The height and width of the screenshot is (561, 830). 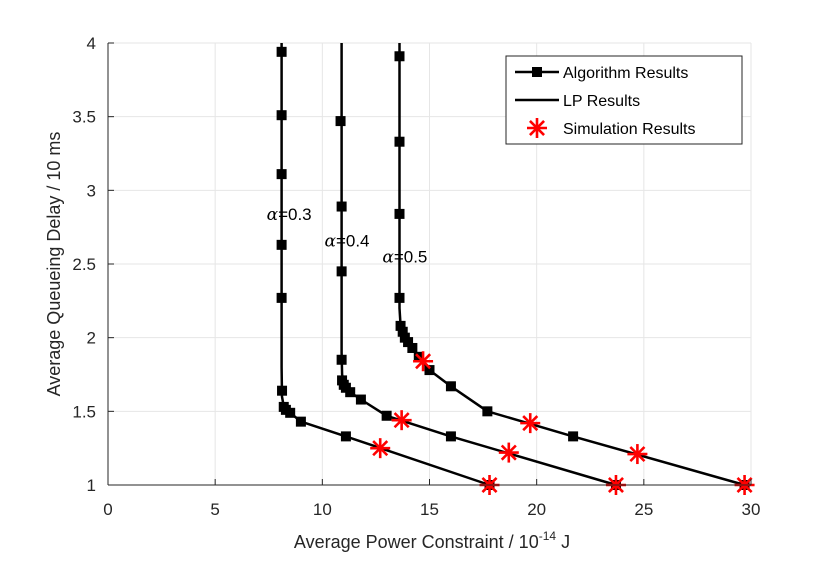 I want to click on legend-algorithm-label: Algorithm Results, so click(x=625, y=73).